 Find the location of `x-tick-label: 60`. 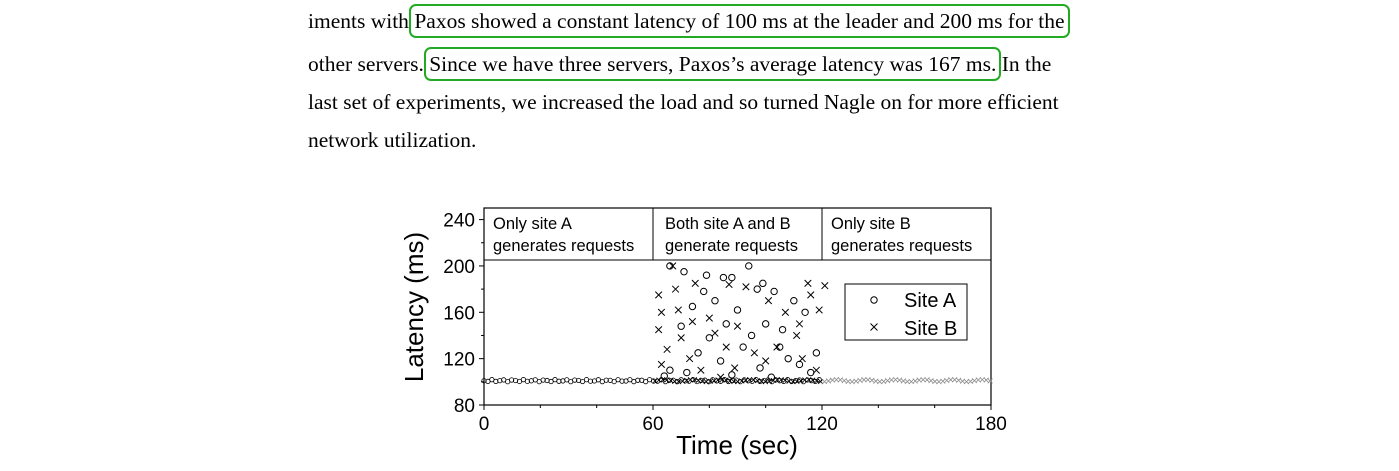

x-tick-label: 60 is located at coordinates (652, 424).